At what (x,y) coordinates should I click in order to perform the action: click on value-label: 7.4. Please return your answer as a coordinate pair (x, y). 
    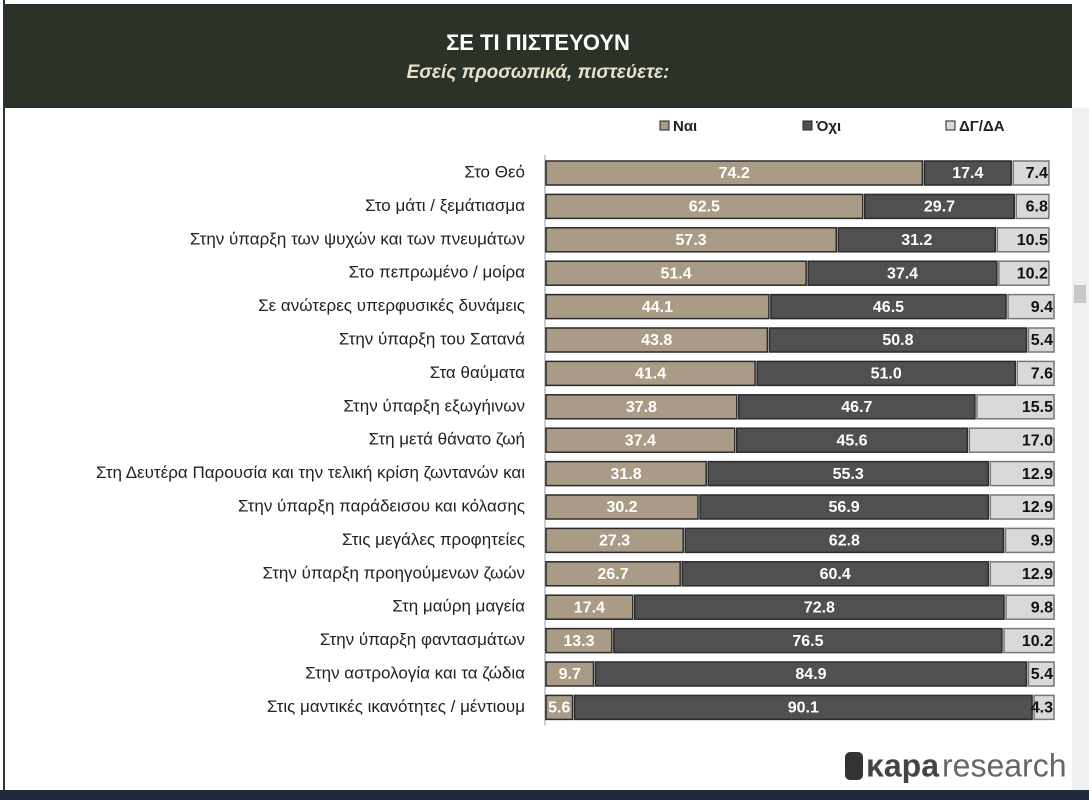
    Looking at the image, I should click on (1037, 173).